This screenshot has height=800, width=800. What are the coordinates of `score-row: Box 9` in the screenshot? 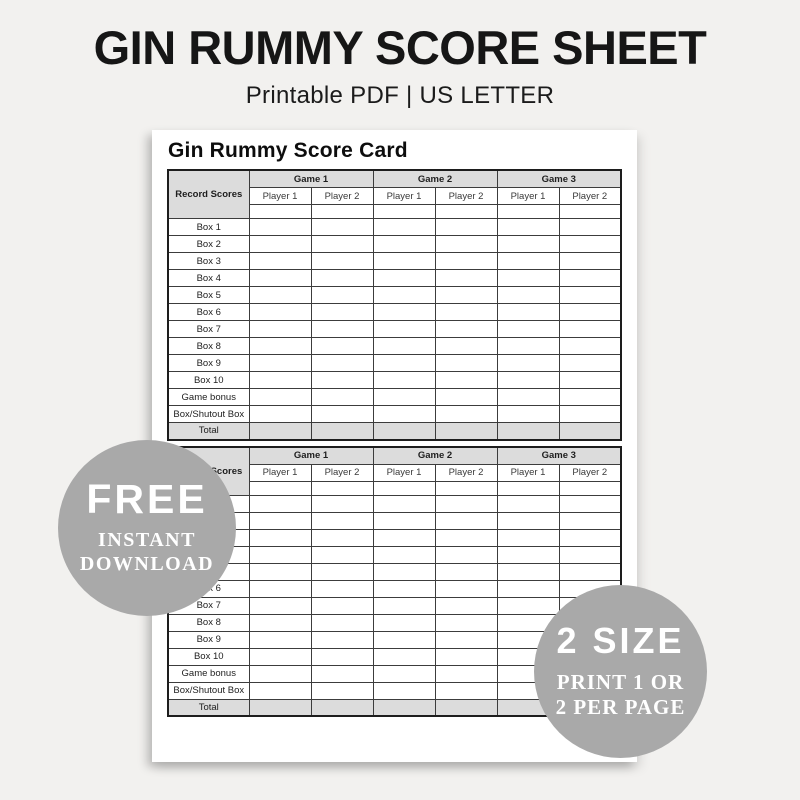 It's located at (394, 639).